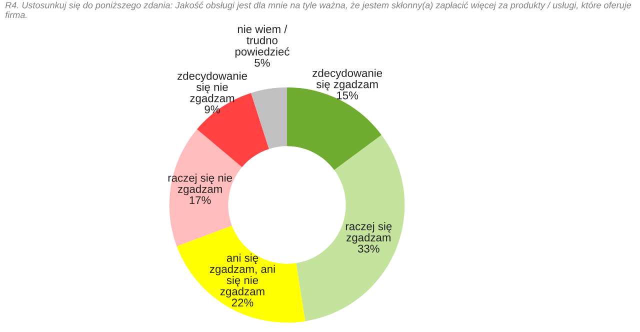  What do you see at coordinates (262, 41) in the screenshot?
I see `slice-label: nie wiem / trudno powiedzieć` at bounding box center [262, 41].